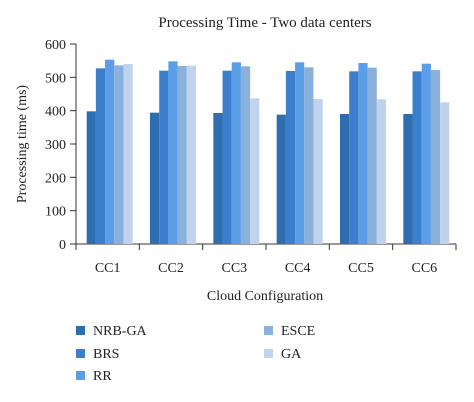 The image size is (474, 402). What do you see at coordinates (234, 268) in the screenshot?
I see `x-tick-label: CC3` at bounding box center [234, 268].